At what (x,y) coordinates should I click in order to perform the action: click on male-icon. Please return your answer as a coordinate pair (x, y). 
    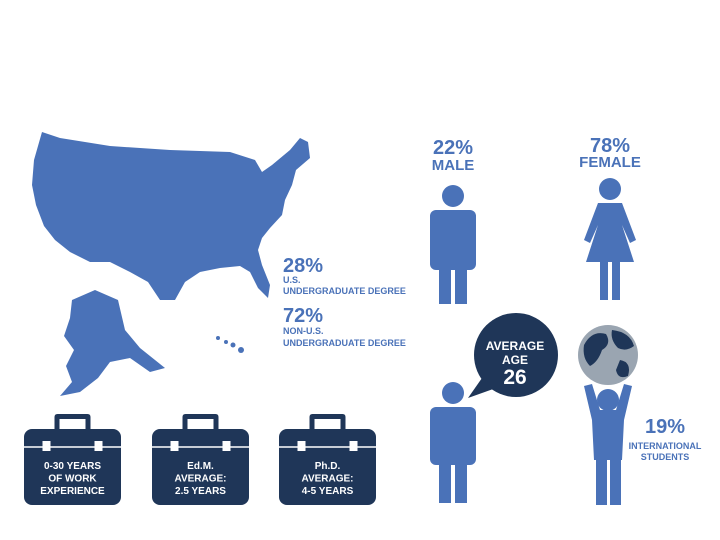
    Looking at the image, I should click on (453, 244).